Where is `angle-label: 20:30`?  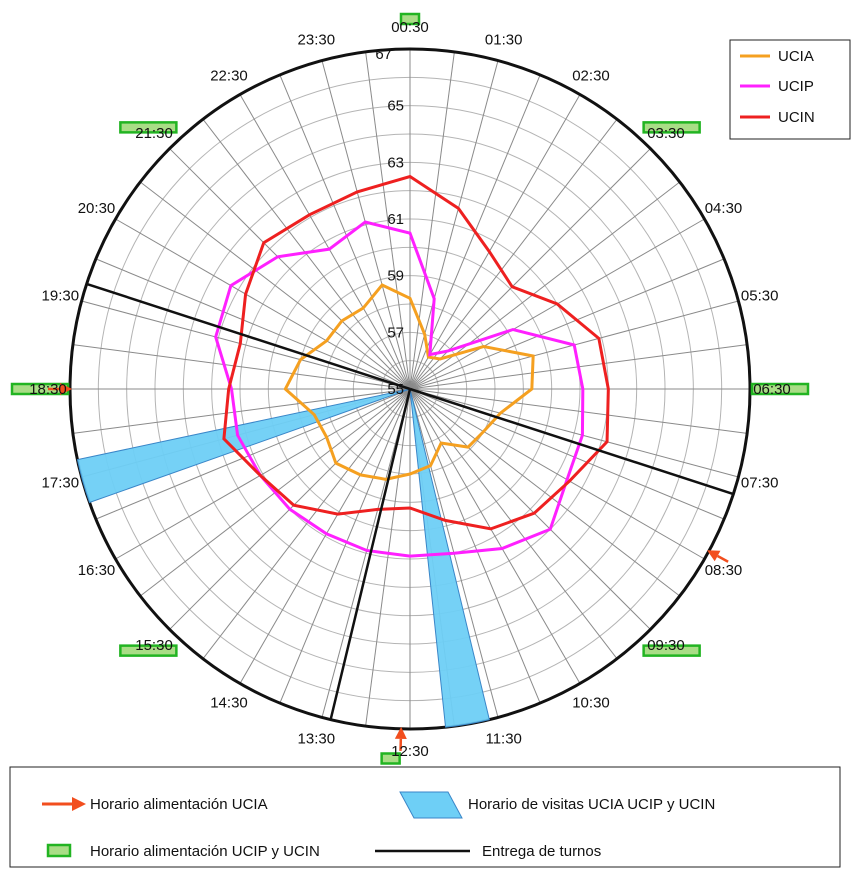
angle-label: 20:30 is located at coordinates (97, 208).